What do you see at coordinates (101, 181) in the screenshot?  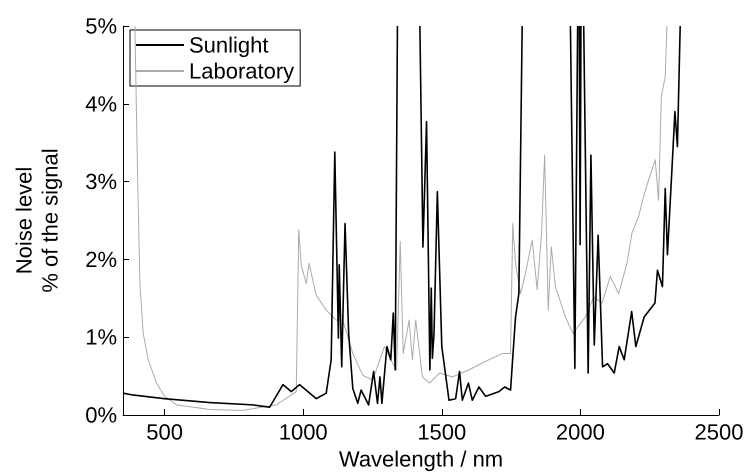 I see `y-tick-label: 3%` at bounding box center [101, 181].